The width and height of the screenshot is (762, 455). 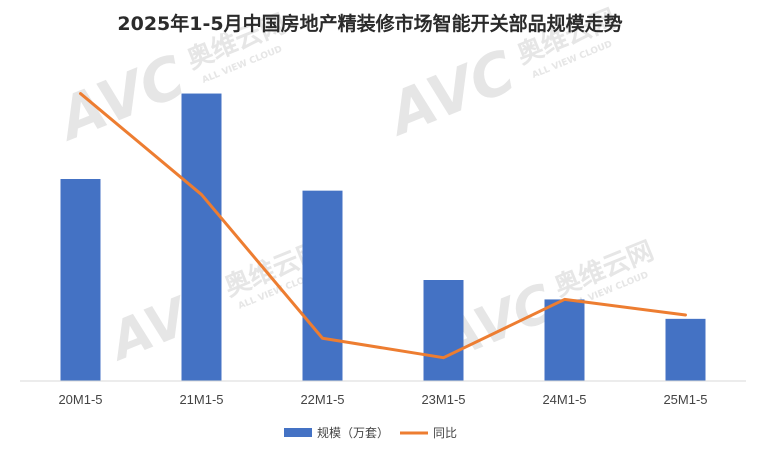 What do you see at coordinates (353, 432) in the screenshot?
I see `legend-label-bar: 规模（万套）` at bounding box center [353, 432].